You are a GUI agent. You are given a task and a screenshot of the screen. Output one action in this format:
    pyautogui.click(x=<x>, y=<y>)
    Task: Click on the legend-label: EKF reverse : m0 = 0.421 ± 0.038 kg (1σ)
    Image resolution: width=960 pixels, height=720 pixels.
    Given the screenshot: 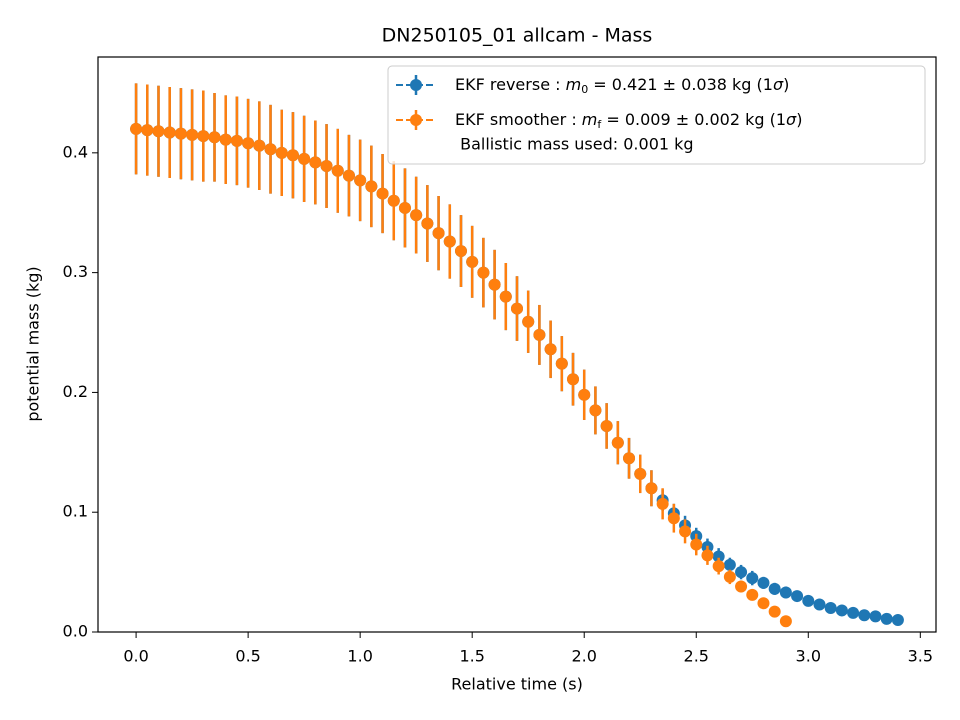 What is the action you would take?
    pyautogui.click(x=622, y=86)
    